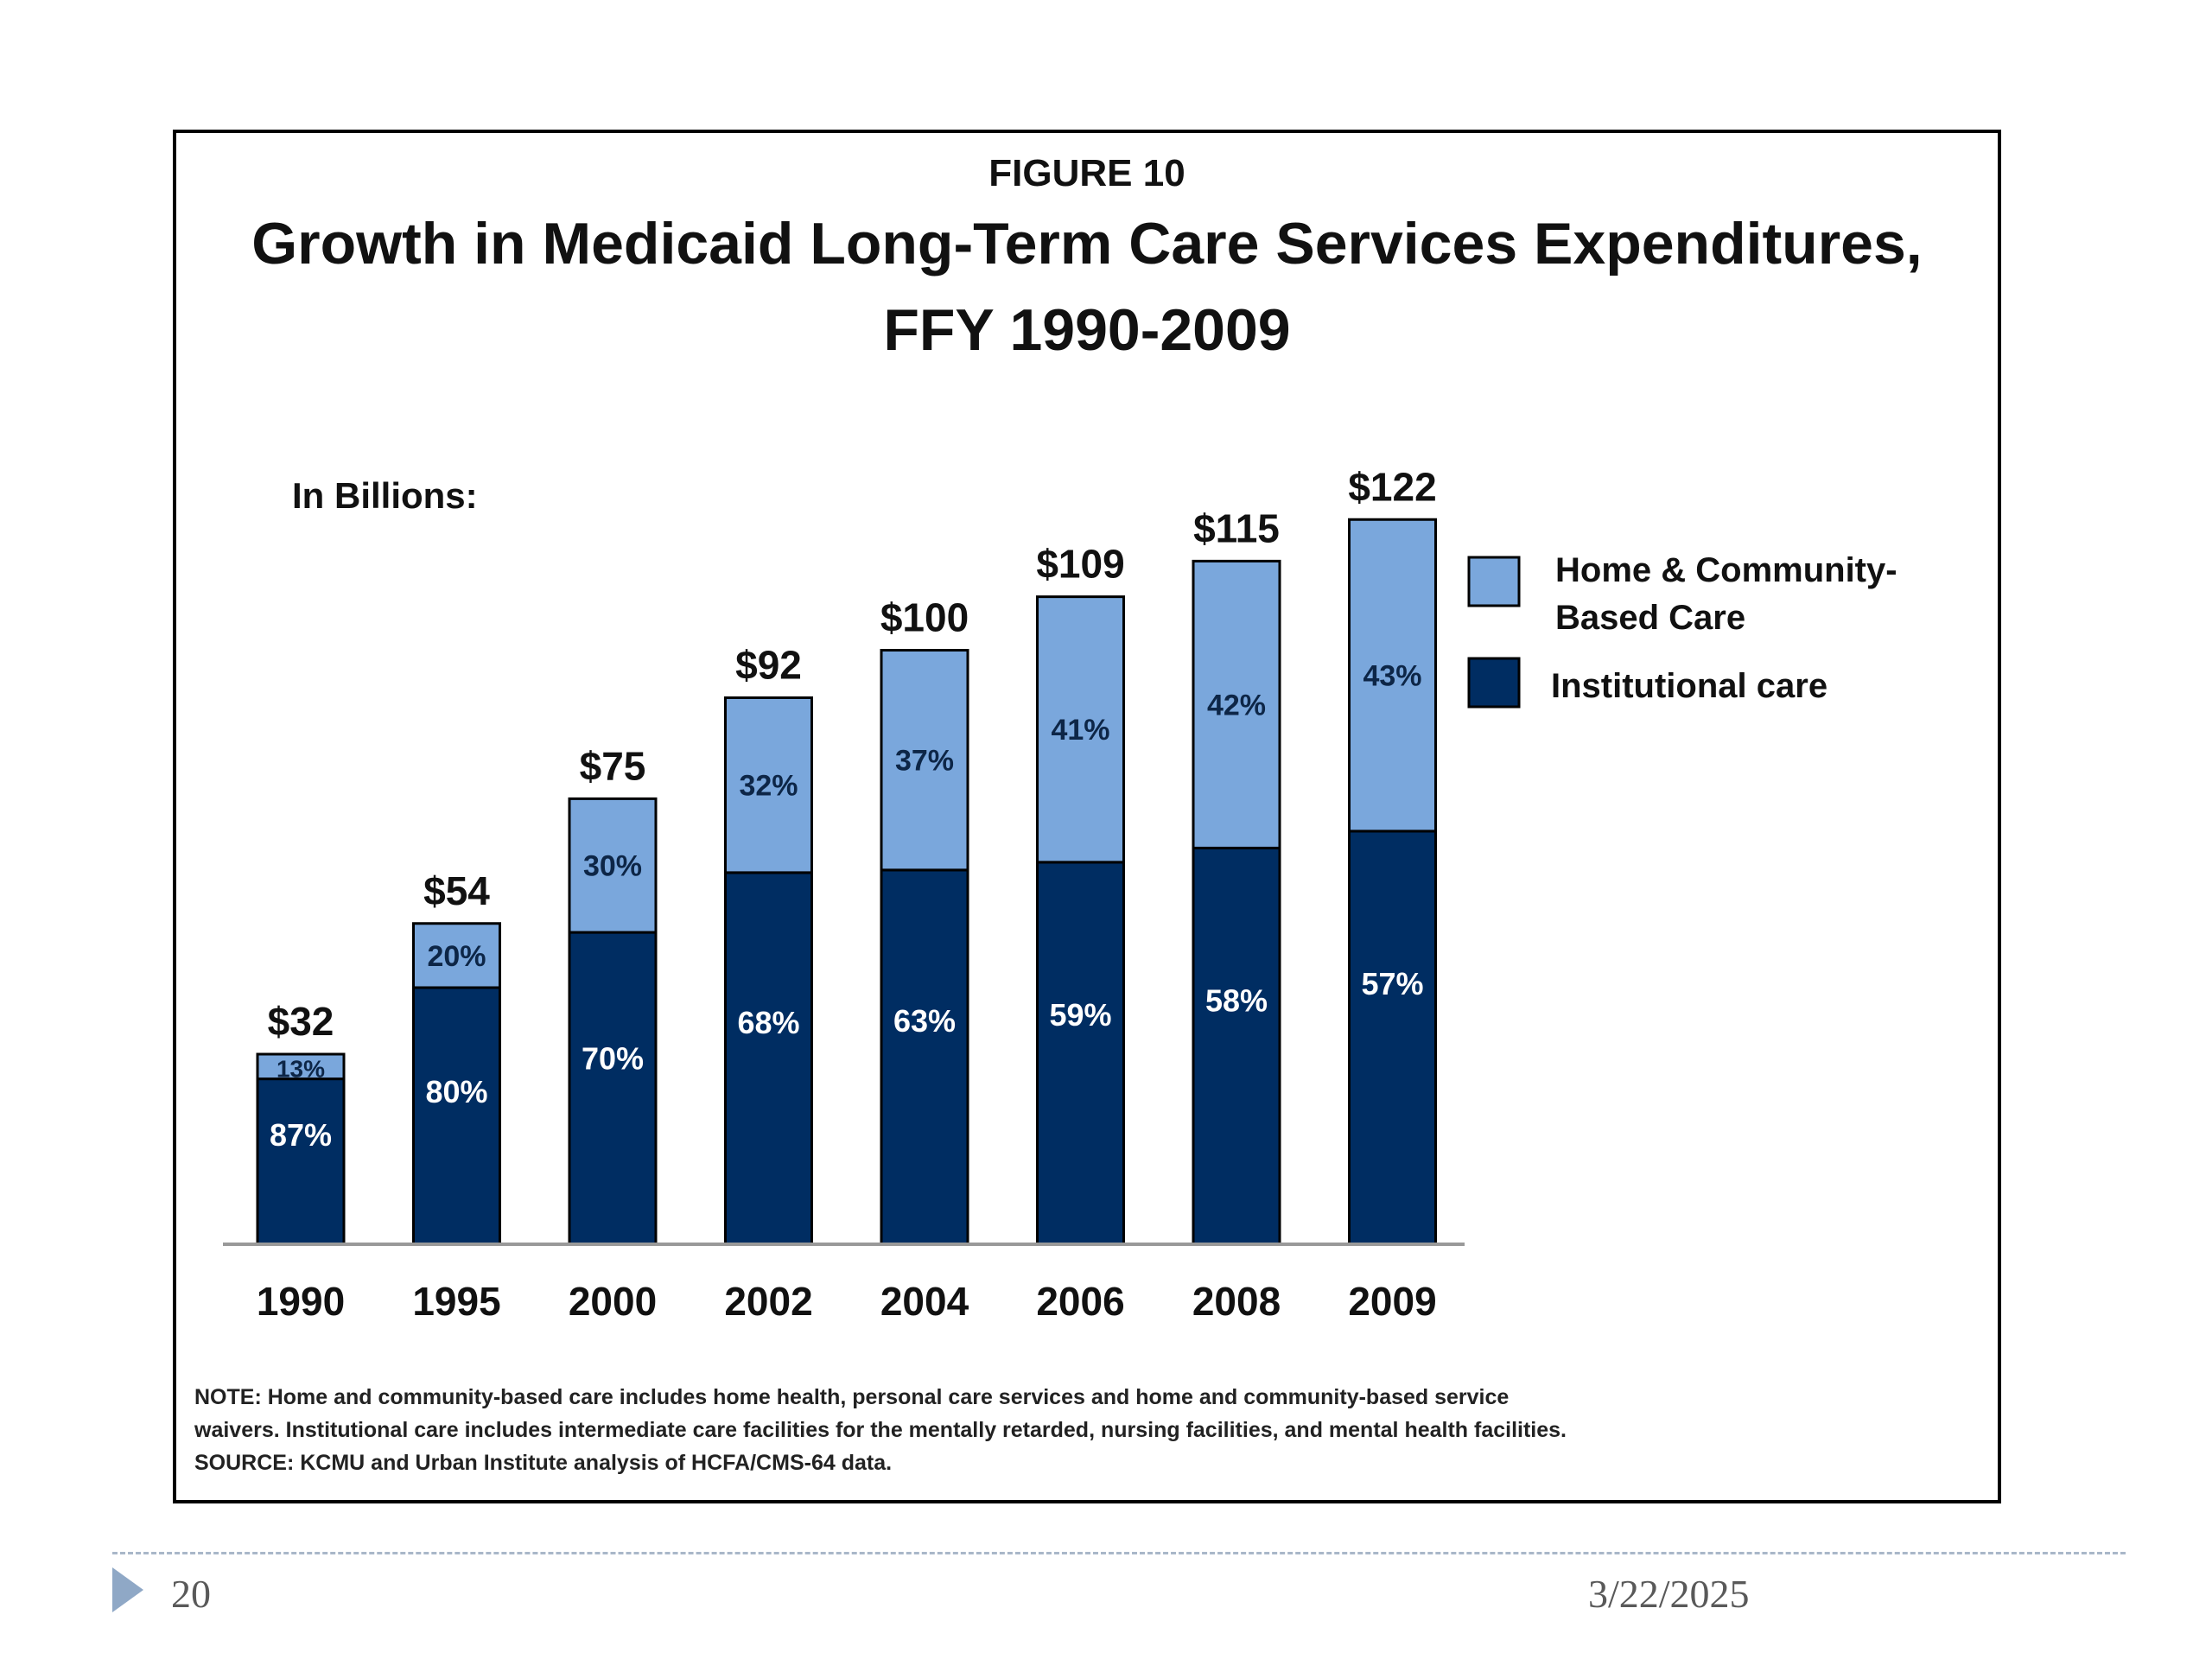 The image size is (2212, 1659). I want to click on data-label-home-community-1990: 13%, so click(300, 1068).